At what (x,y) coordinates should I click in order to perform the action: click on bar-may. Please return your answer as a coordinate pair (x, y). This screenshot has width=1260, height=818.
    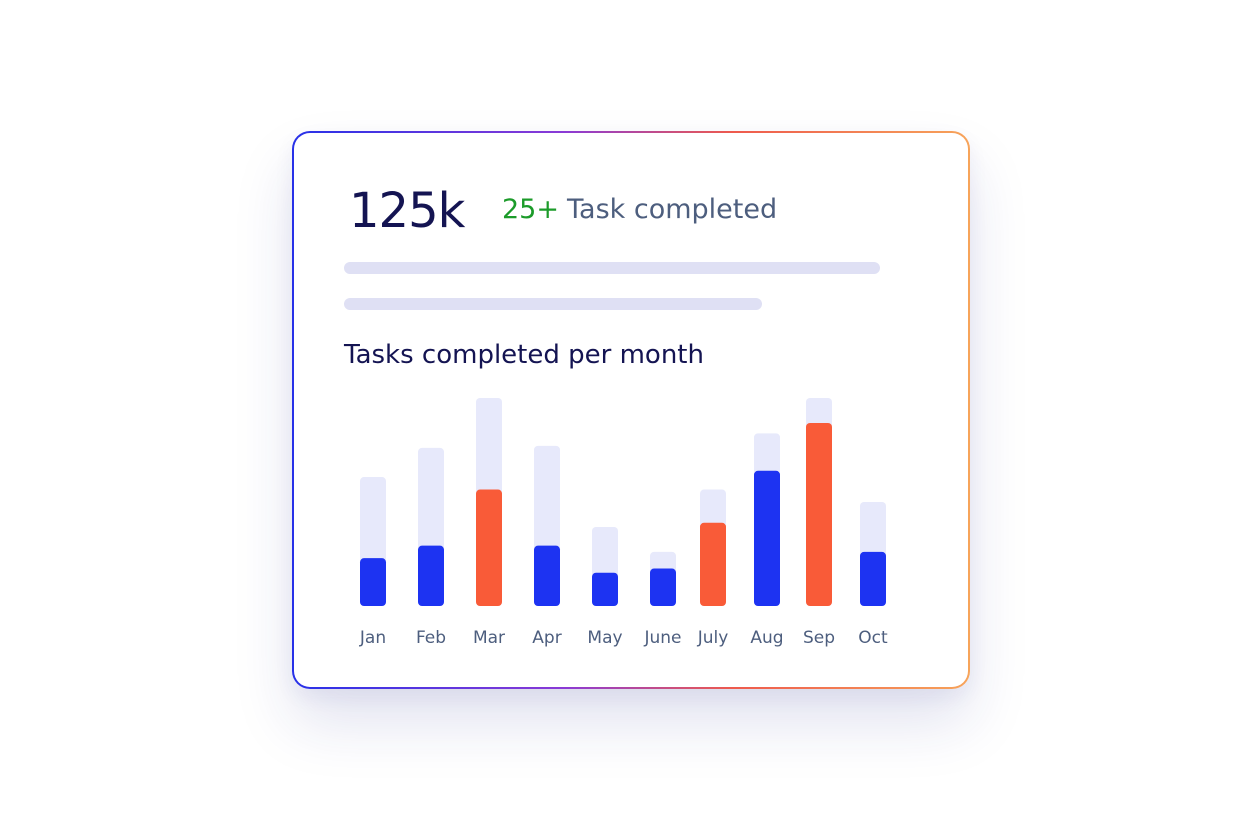
    Looking at the image, I should click on (605, 589).